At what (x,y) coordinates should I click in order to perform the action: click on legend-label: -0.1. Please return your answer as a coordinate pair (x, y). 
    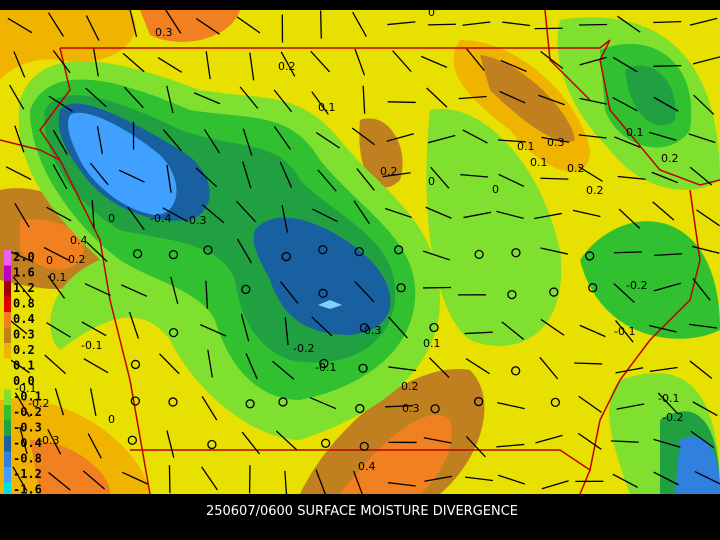
    Looking at the image, I should click on (27, 397).